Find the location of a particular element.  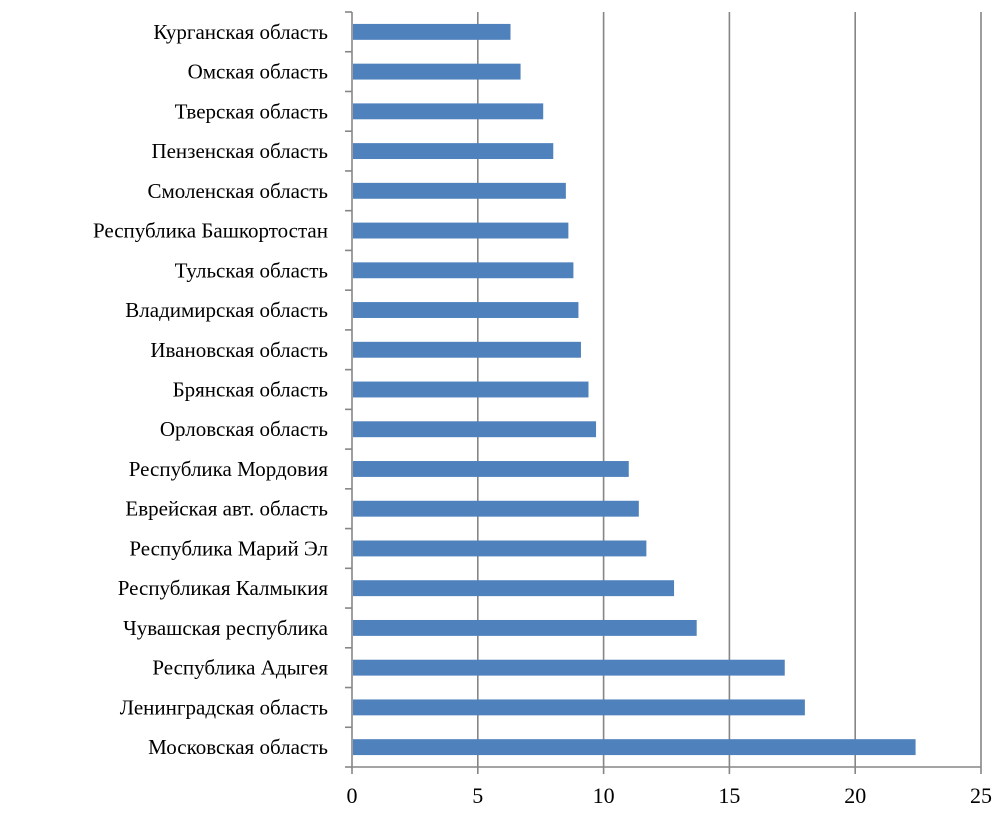

category-label: Республика Мордовия is located at coordinates (229, 469).